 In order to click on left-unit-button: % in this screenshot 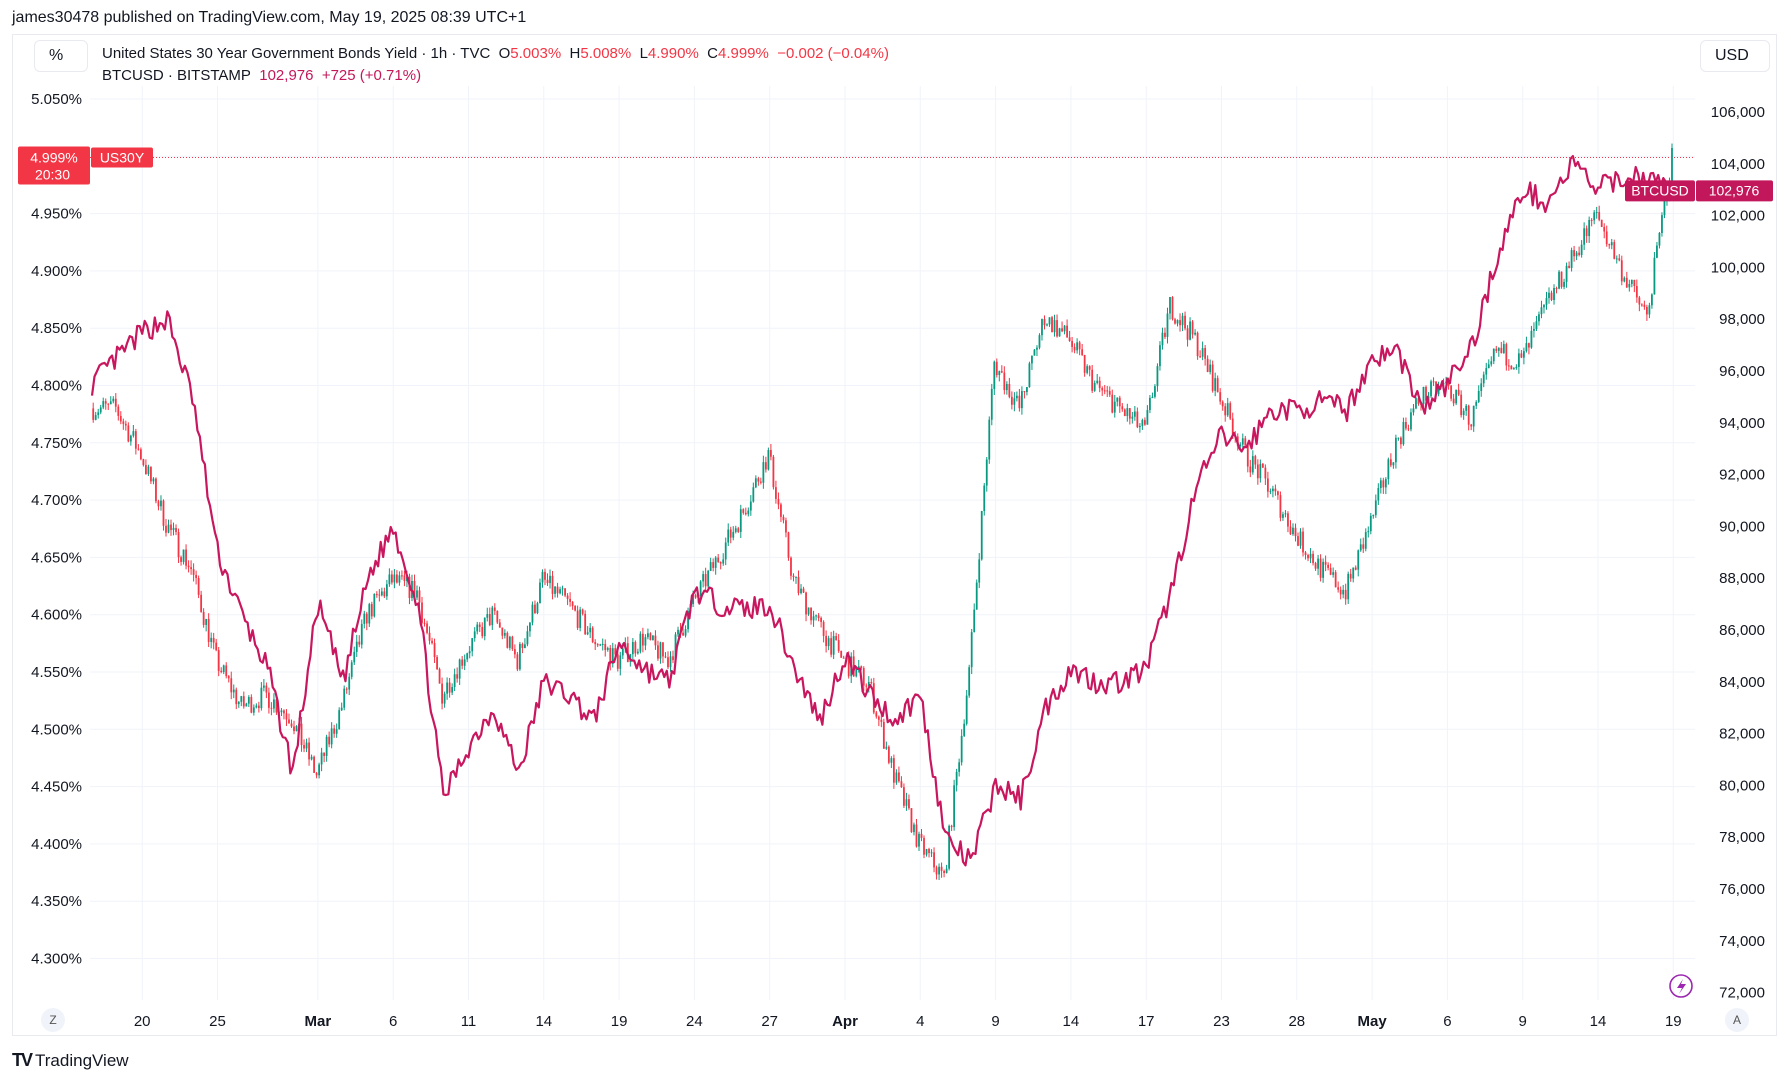, I will do `click(61, 56)`.